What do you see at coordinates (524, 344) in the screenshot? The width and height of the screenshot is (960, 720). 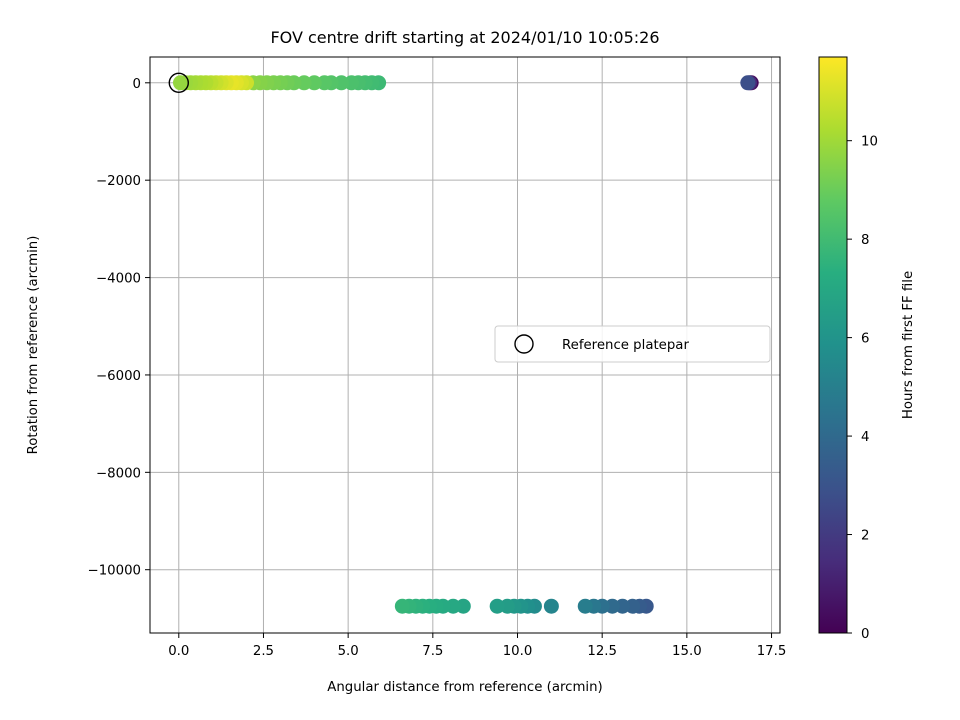 I see `legend-marker-open-circle` at bounding box center [524, 344].